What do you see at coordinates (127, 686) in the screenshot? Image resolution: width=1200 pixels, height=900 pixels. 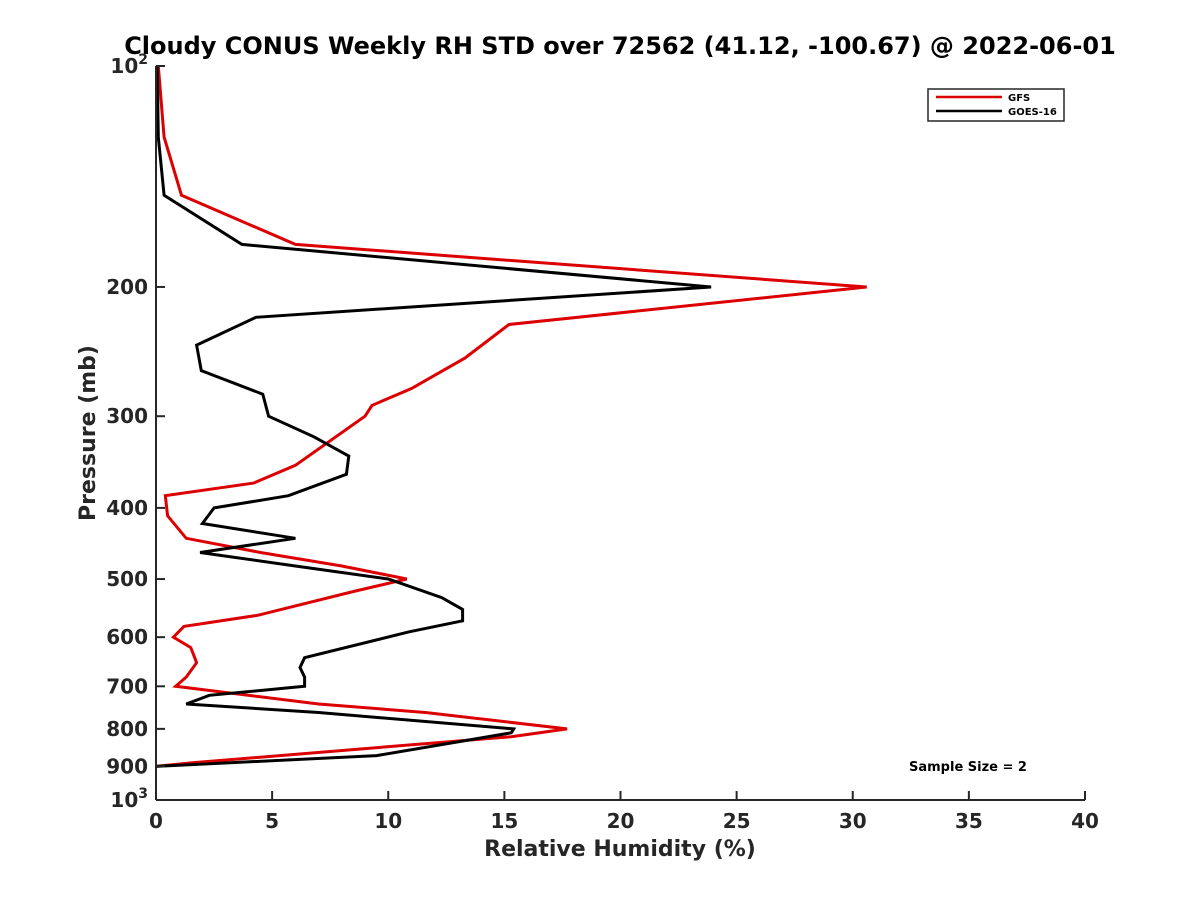 I see `y-tick-label: 700` at bounding box center [127, 686].